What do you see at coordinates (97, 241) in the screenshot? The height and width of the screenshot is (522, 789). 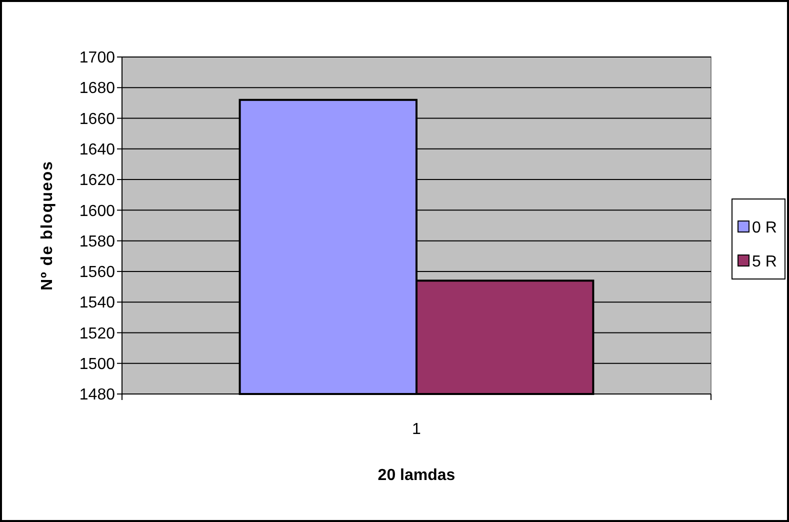 I see `y-tick-label: 1580` at bounding box center [97, 241].